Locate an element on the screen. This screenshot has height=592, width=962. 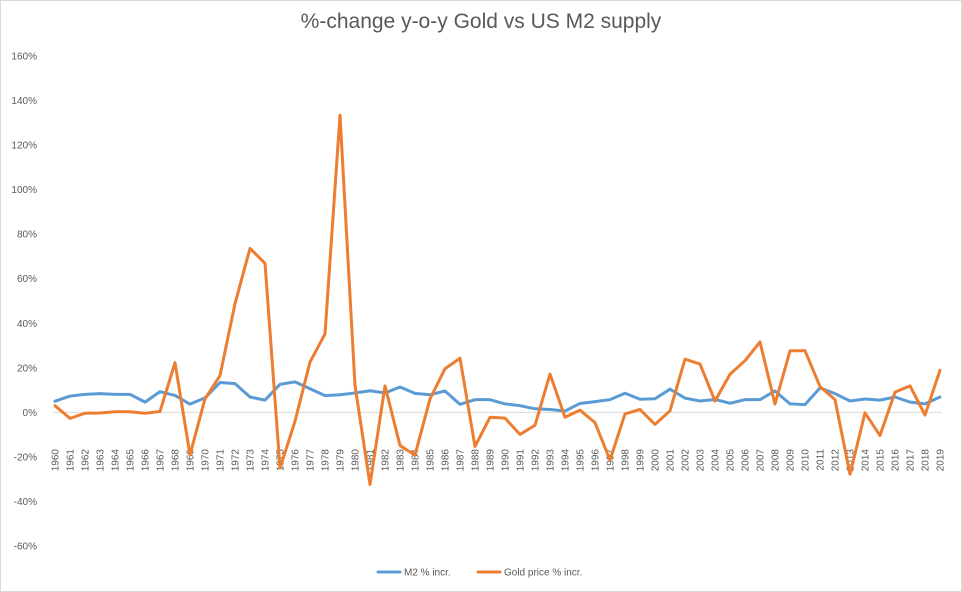
x-tick-label: 2009 is located at coordinates (791, 460).